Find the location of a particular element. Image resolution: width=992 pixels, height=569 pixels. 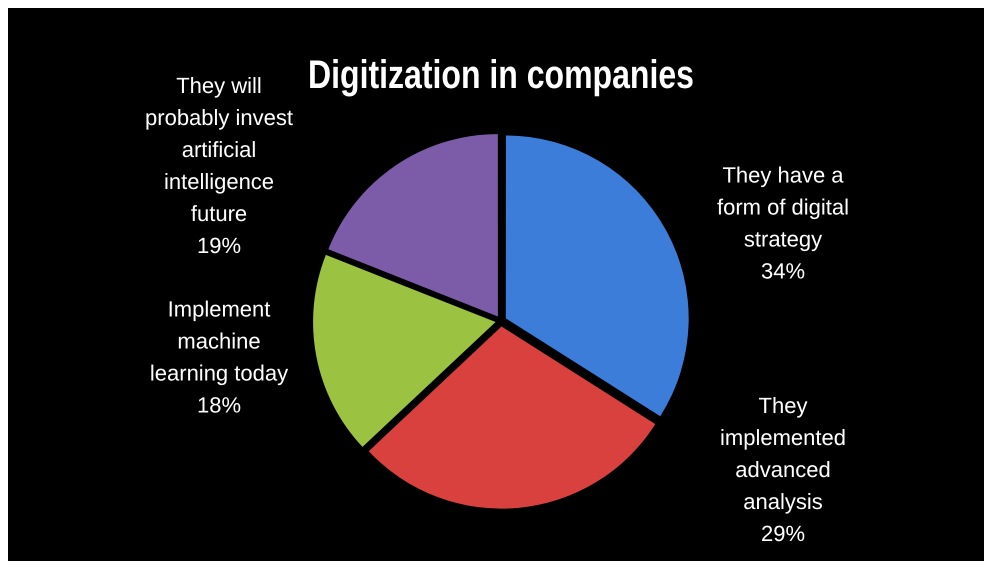

data-label: 29% is located at coordinates (783, 533).